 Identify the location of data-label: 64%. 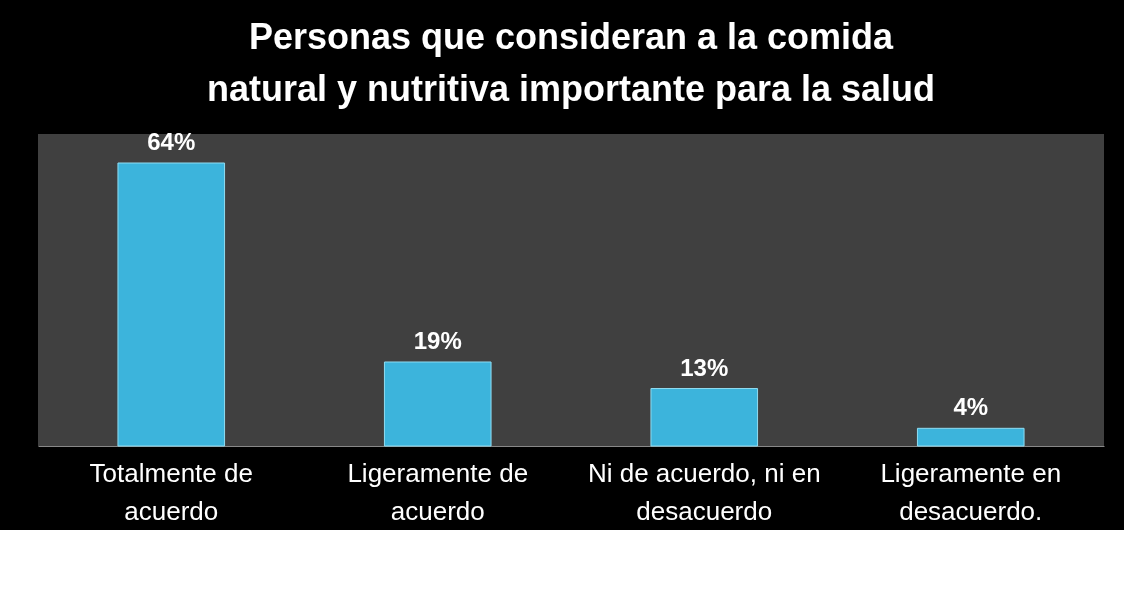
(171, 141).